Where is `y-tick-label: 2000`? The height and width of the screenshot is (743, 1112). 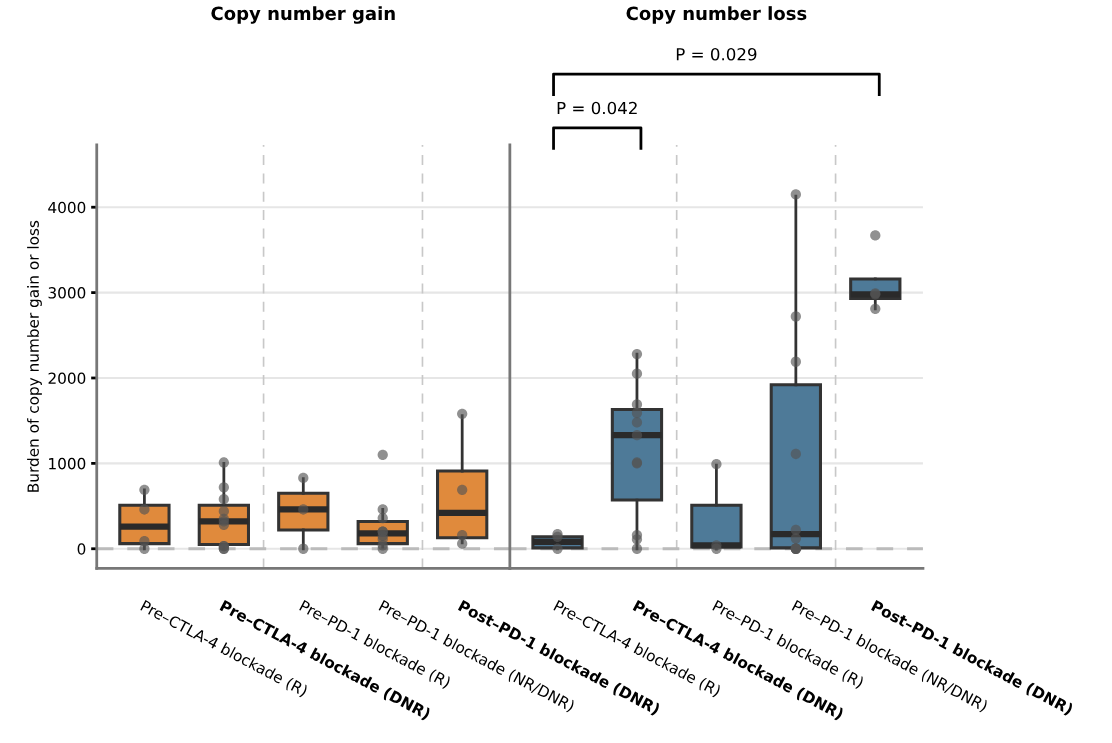
y-tick-label: 2000 is located at coordinates (67, 378).